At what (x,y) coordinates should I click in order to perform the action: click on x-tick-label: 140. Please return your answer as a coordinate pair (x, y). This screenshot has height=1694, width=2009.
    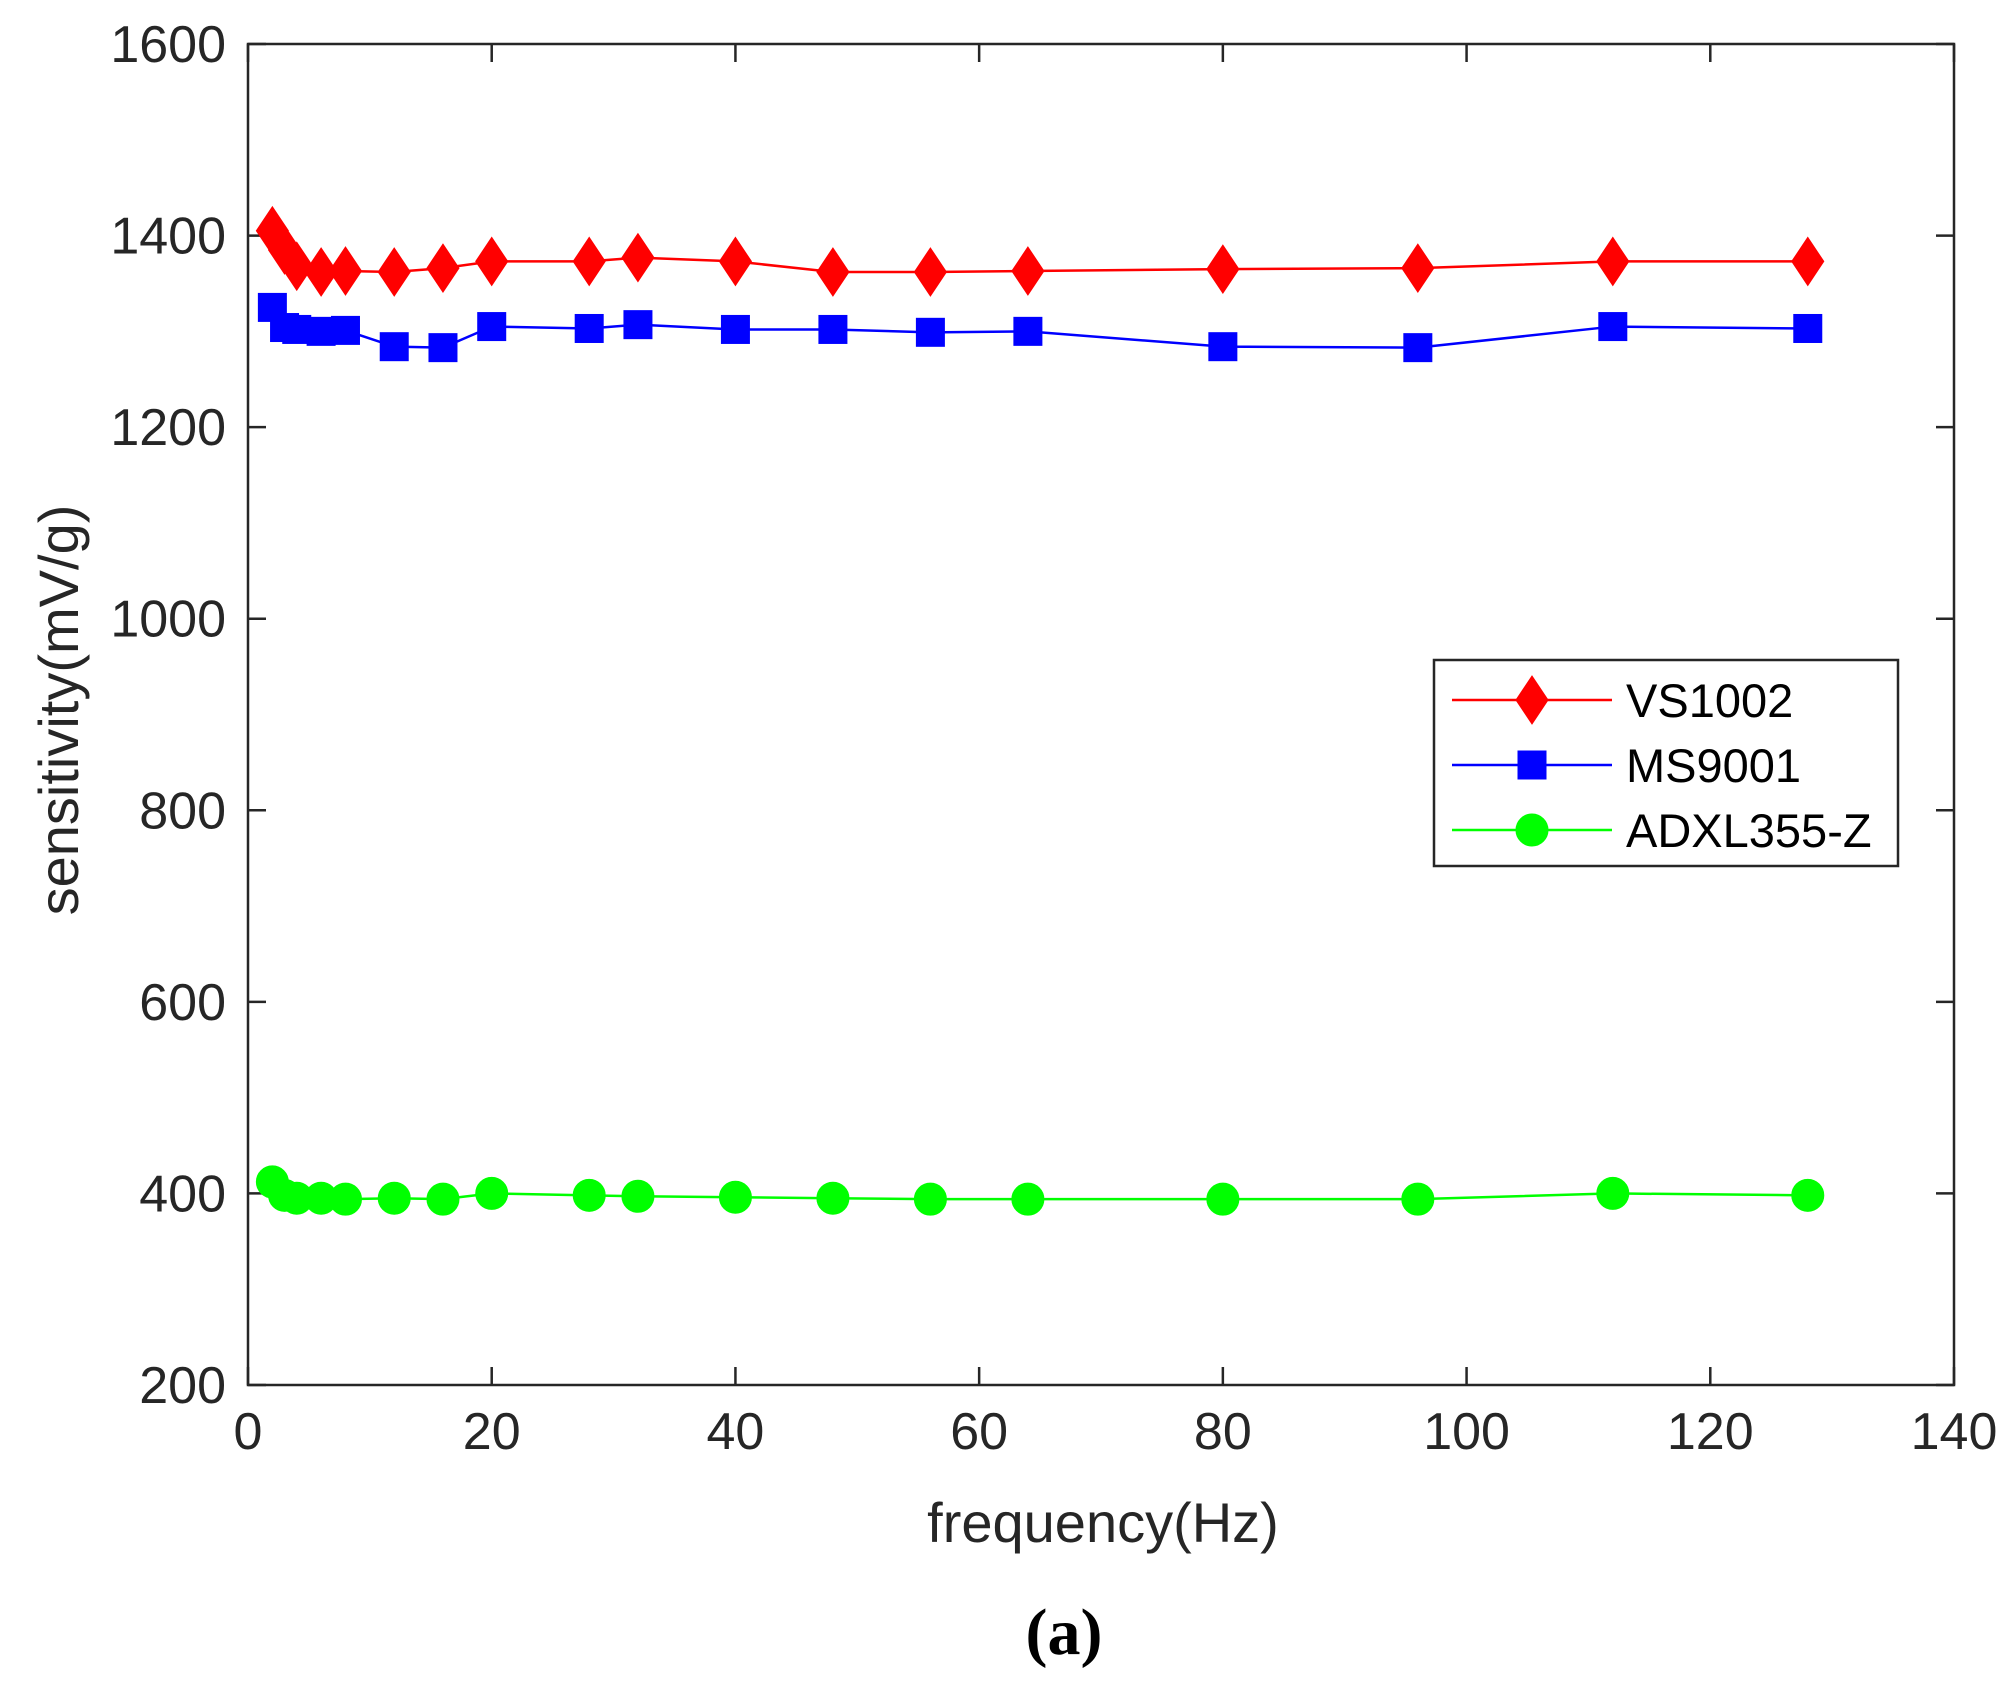
    Looking at the image, I should click on (1954, 1432).